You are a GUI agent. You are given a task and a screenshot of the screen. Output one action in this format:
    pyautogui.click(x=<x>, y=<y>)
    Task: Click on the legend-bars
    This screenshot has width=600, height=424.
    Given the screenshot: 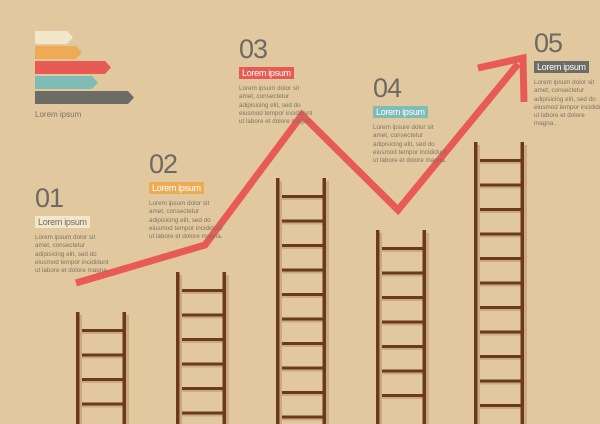 What is the action you would take?
    pyautogui.click(x=84, y=67)
    